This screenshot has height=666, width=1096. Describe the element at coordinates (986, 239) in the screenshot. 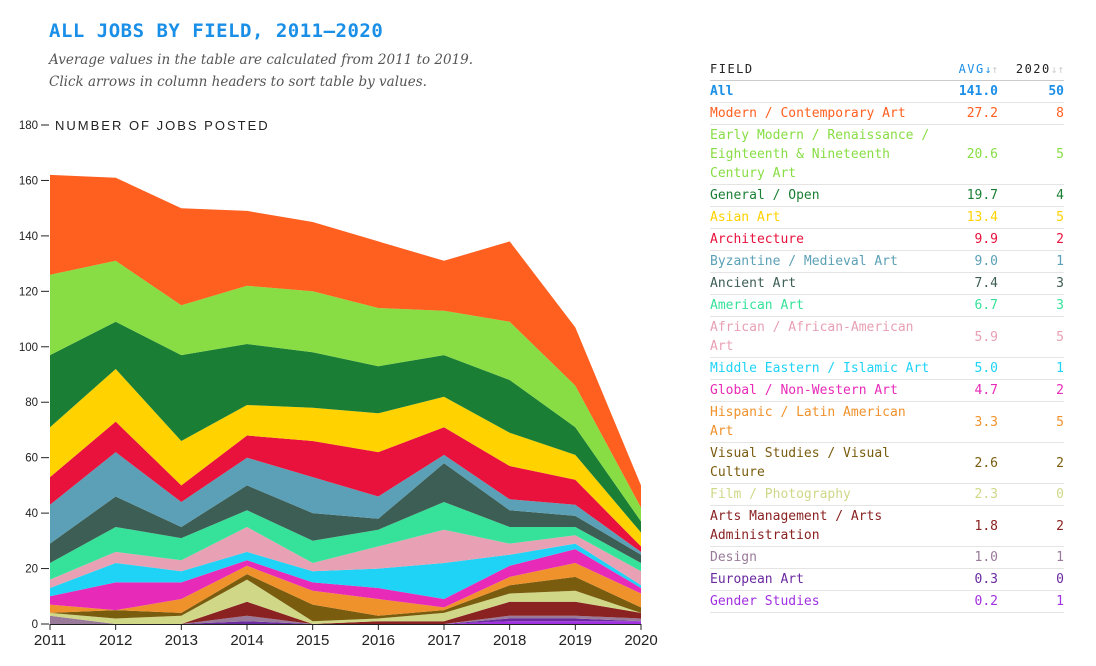

I see `avg-value: 9.9` at that location.